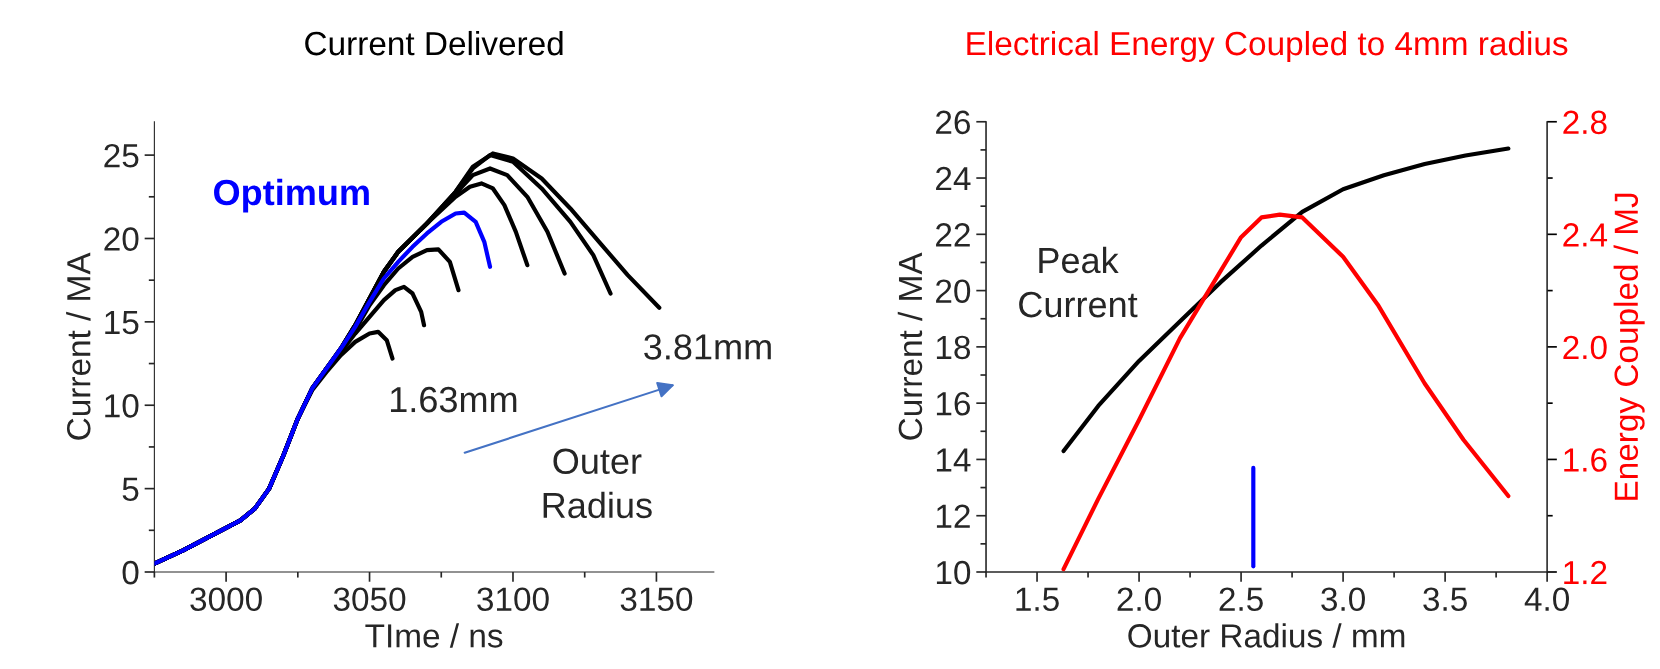  I want to click on x-tick-label: 3.5, so click(1445, 599).